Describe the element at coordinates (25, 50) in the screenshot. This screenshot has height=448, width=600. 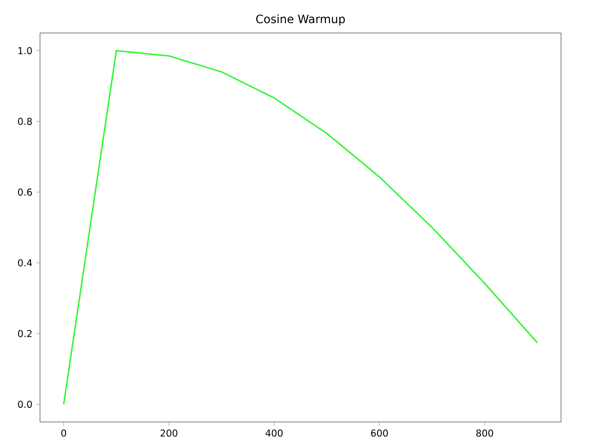
I see `y-tick-label: 1.0` at that location.